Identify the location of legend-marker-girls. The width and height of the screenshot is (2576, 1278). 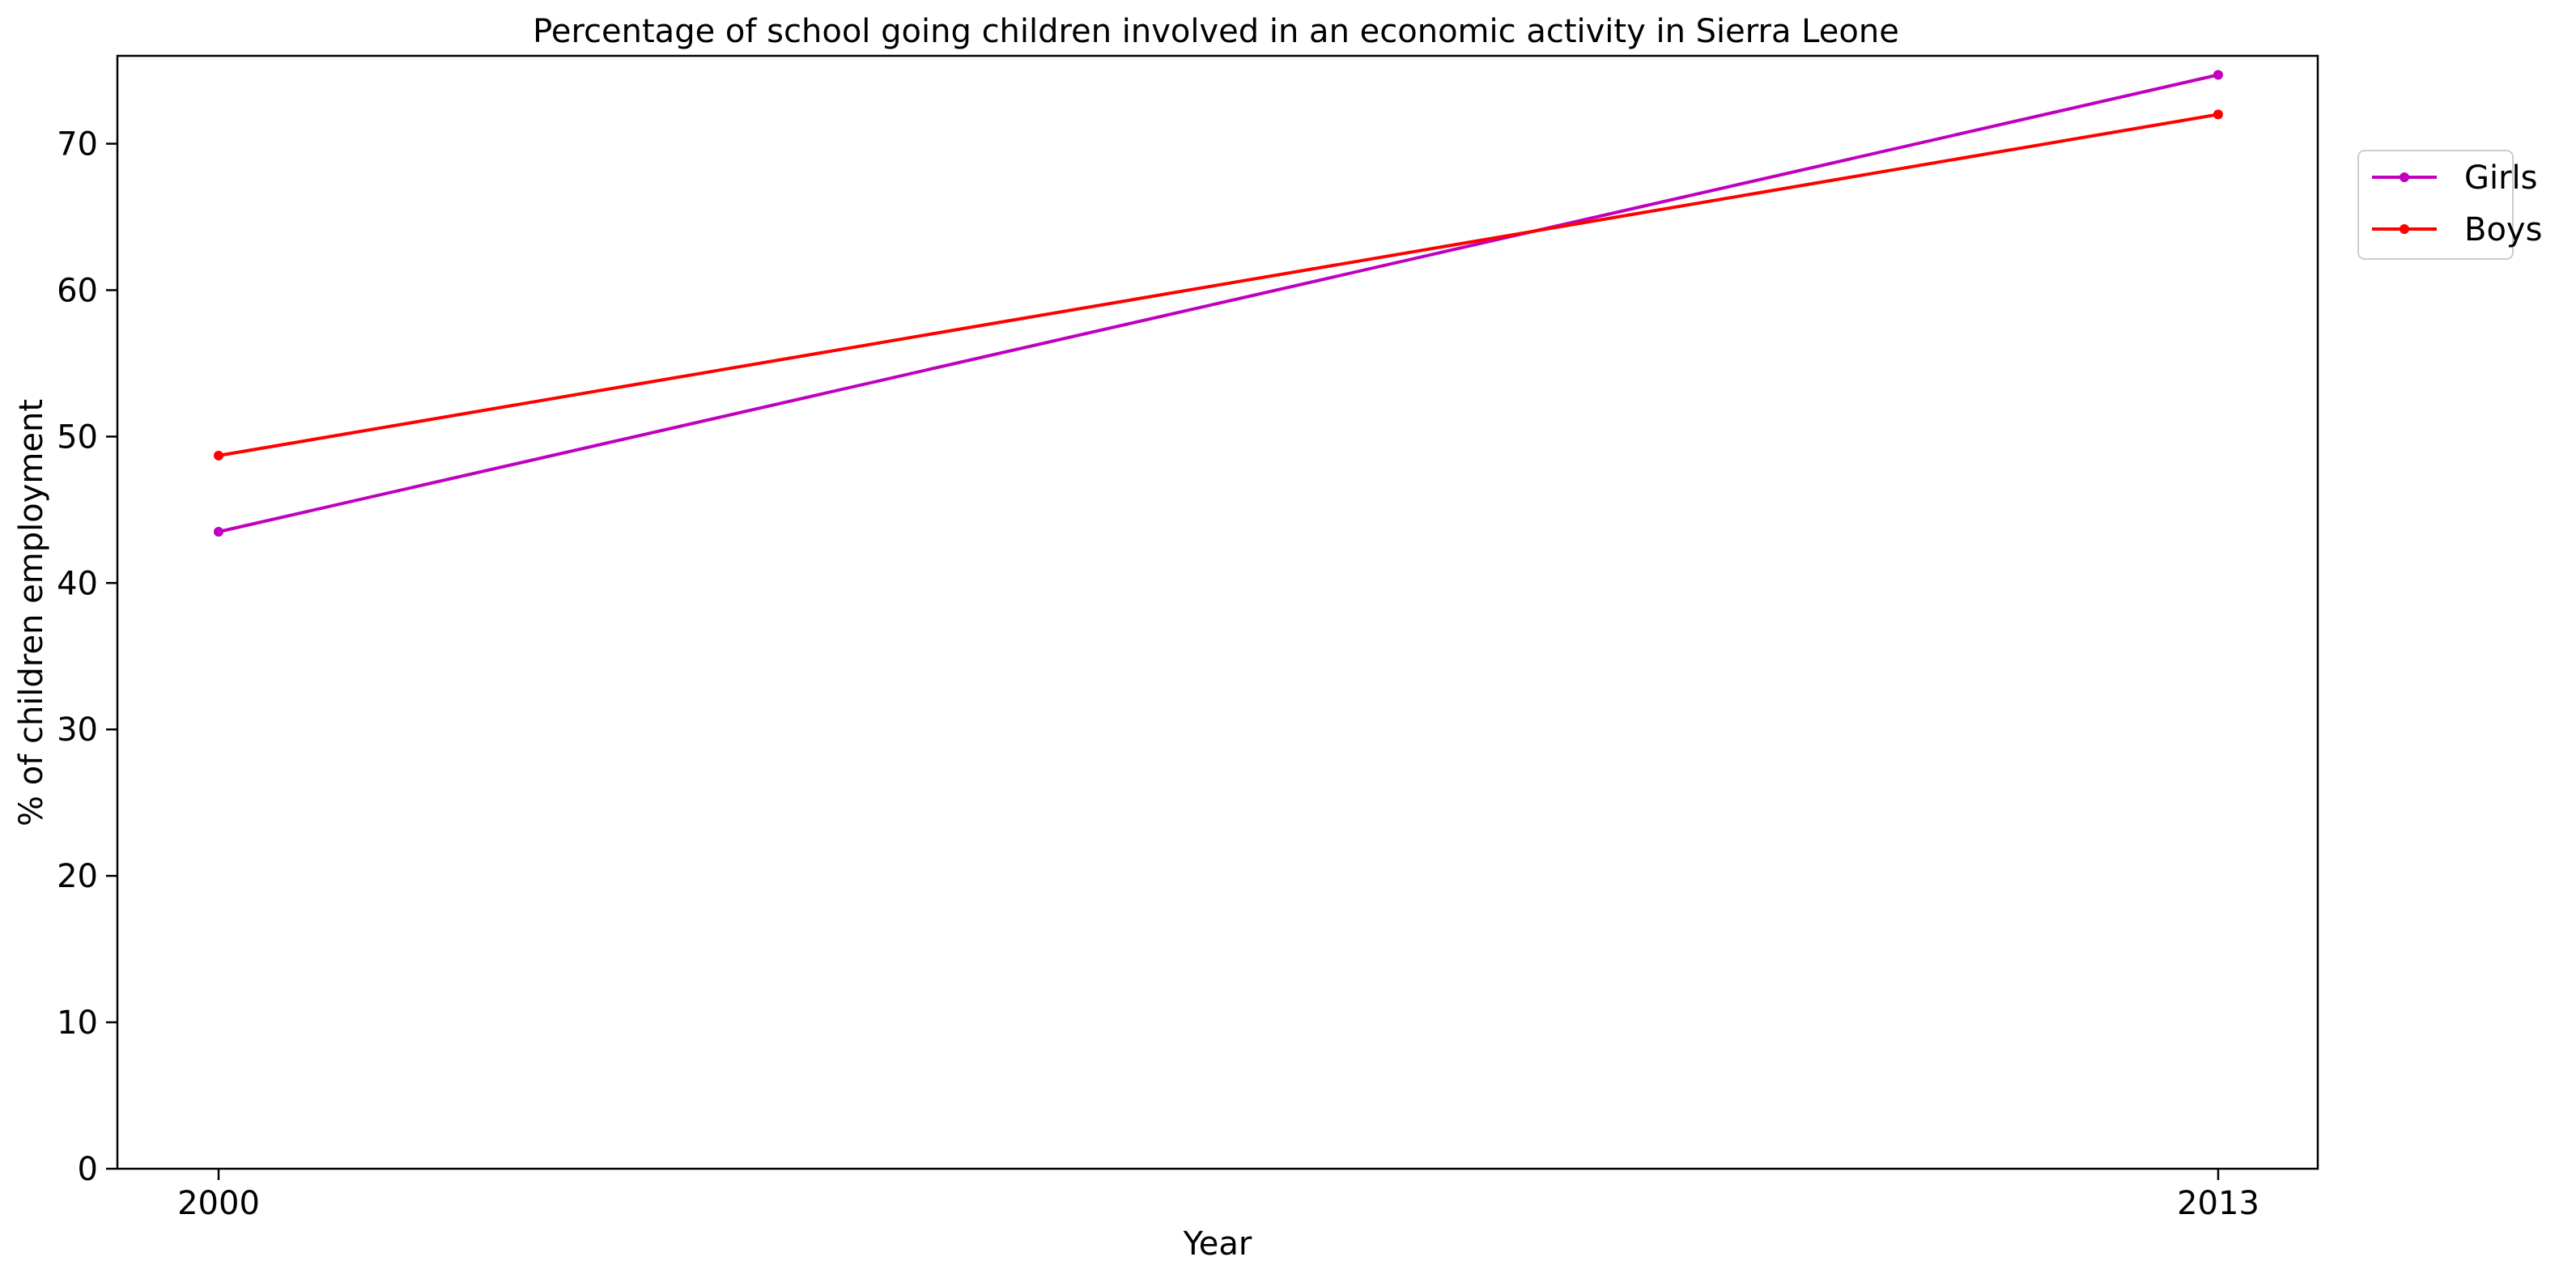
(2405, 177).